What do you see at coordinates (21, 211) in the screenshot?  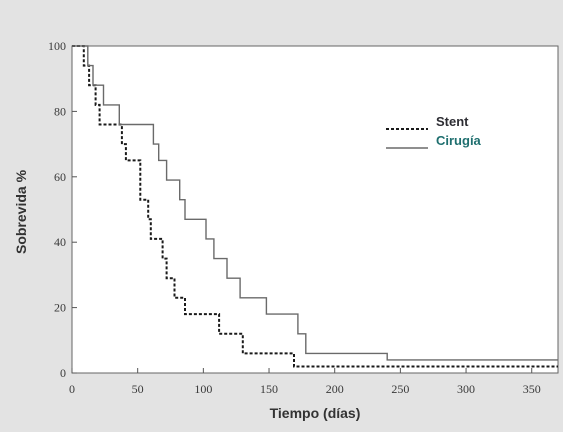 I see `y-axis-title: Sobrevida %` at bounding box center [21, 211].